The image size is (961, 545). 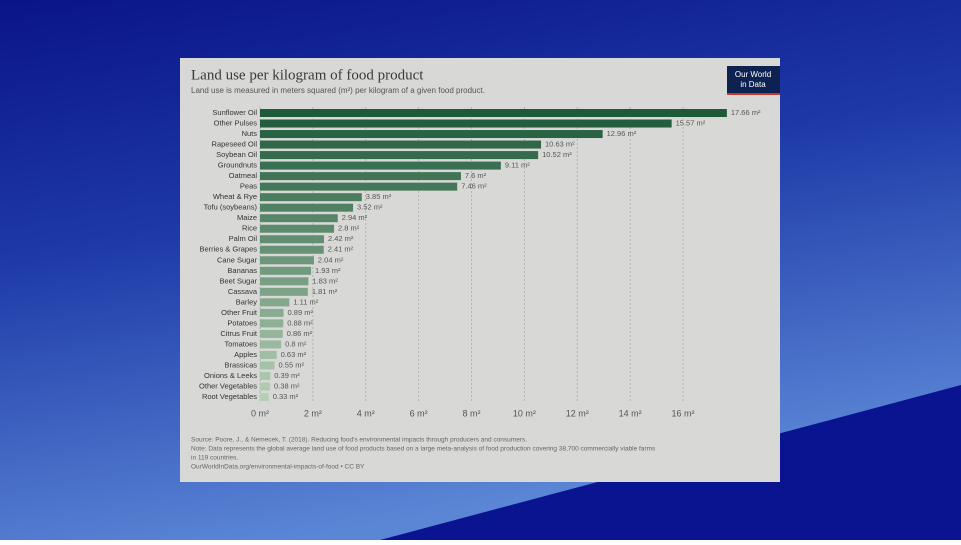 I want to click on category-label: Root Vegetables, so click(x=229, y=396).